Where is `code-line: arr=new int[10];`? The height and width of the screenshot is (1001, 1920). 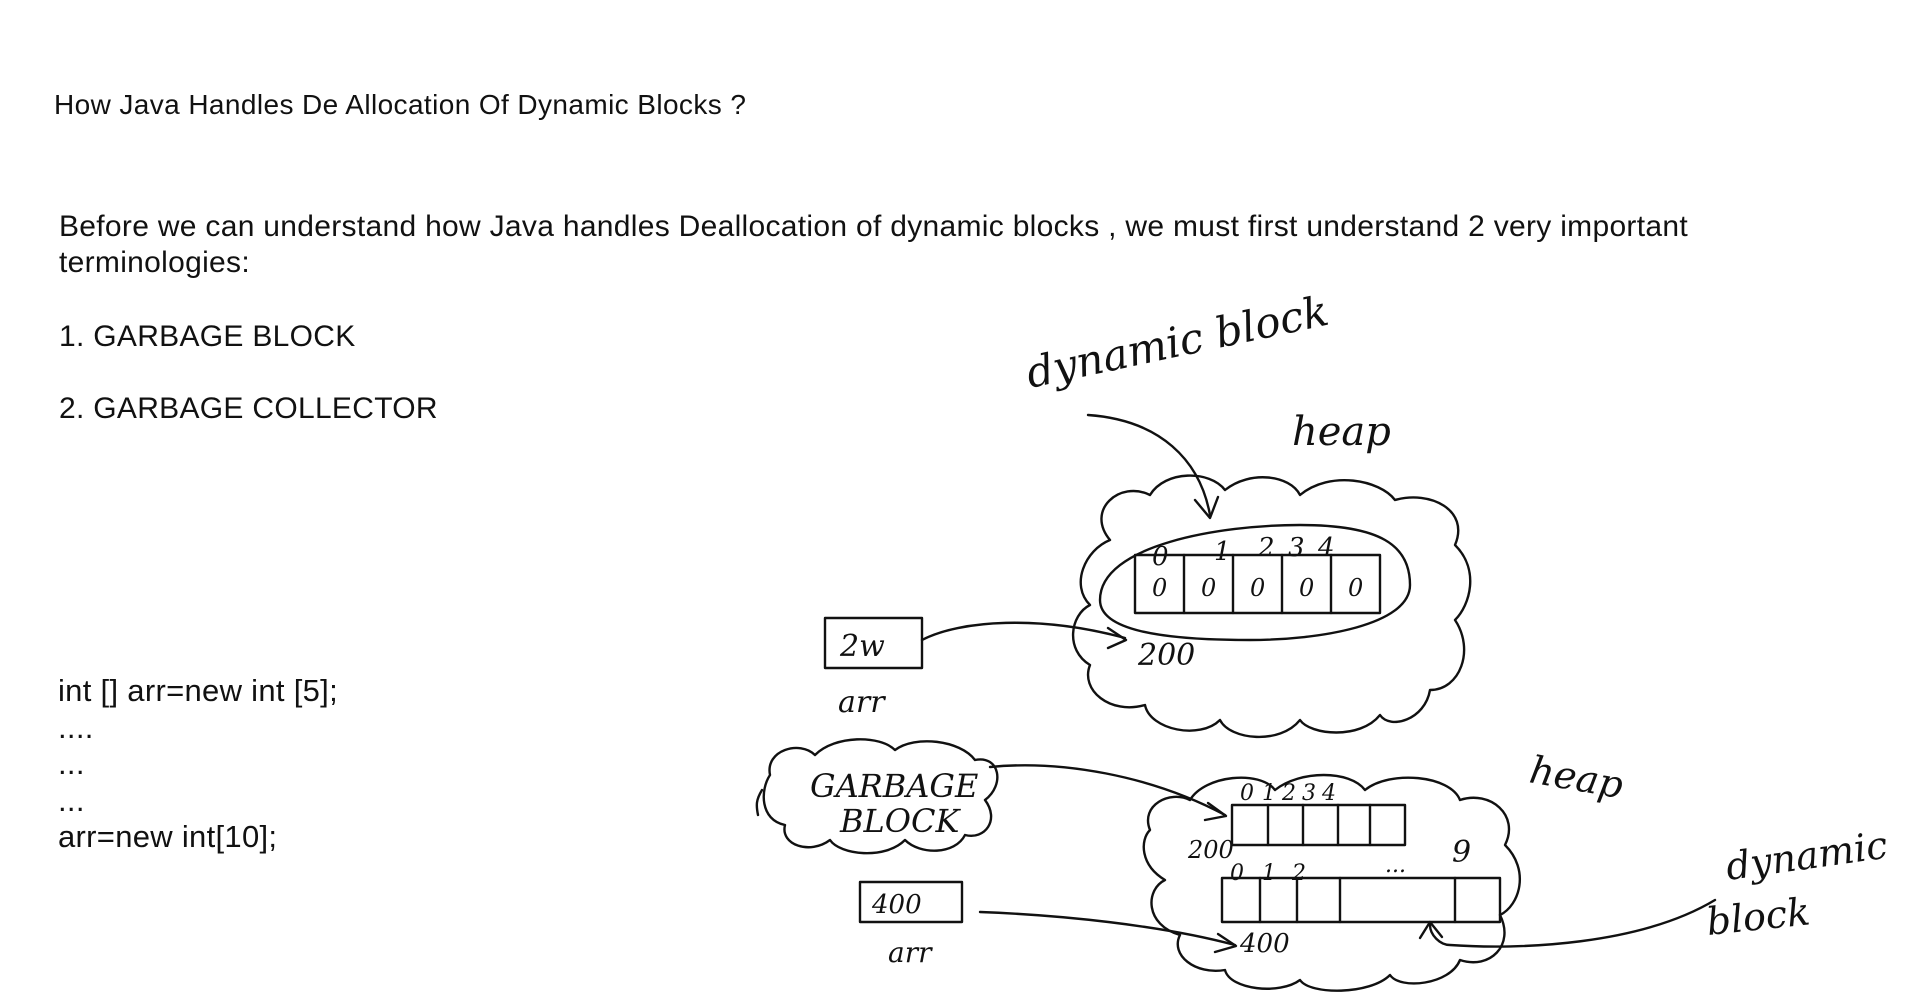 code-line: arr=new int[10]; is located at coordinates (168, 836).